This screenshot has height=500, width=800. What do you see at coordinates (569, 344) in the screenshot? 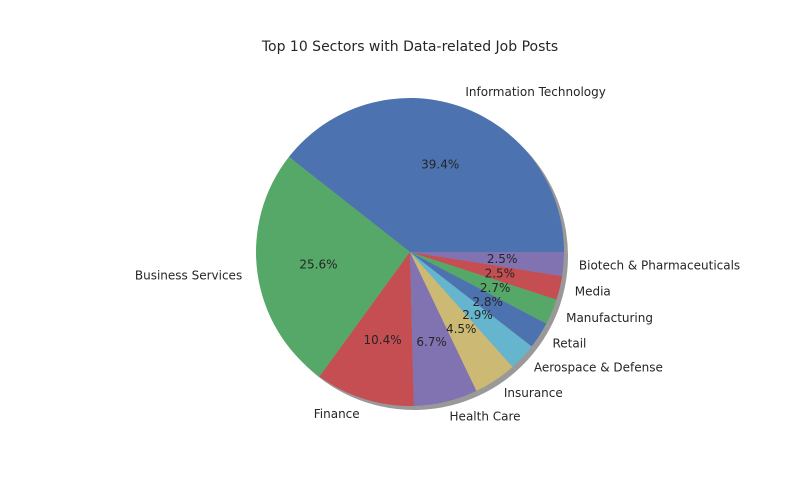
I see `pie-category-label-retail: Retail` at bounding box center [569, 344].